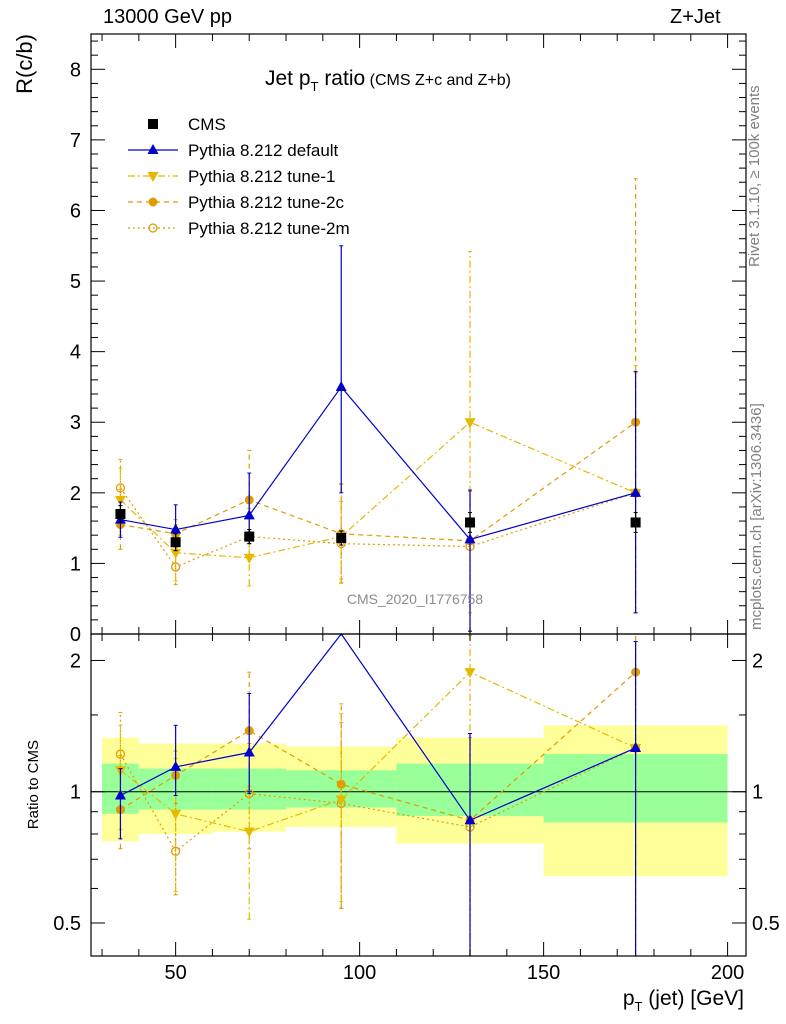  What do you see at coordinates (207, 124) in the screenshot?
I see `legend-label-data: CMS` at bounding box center [207, 124].